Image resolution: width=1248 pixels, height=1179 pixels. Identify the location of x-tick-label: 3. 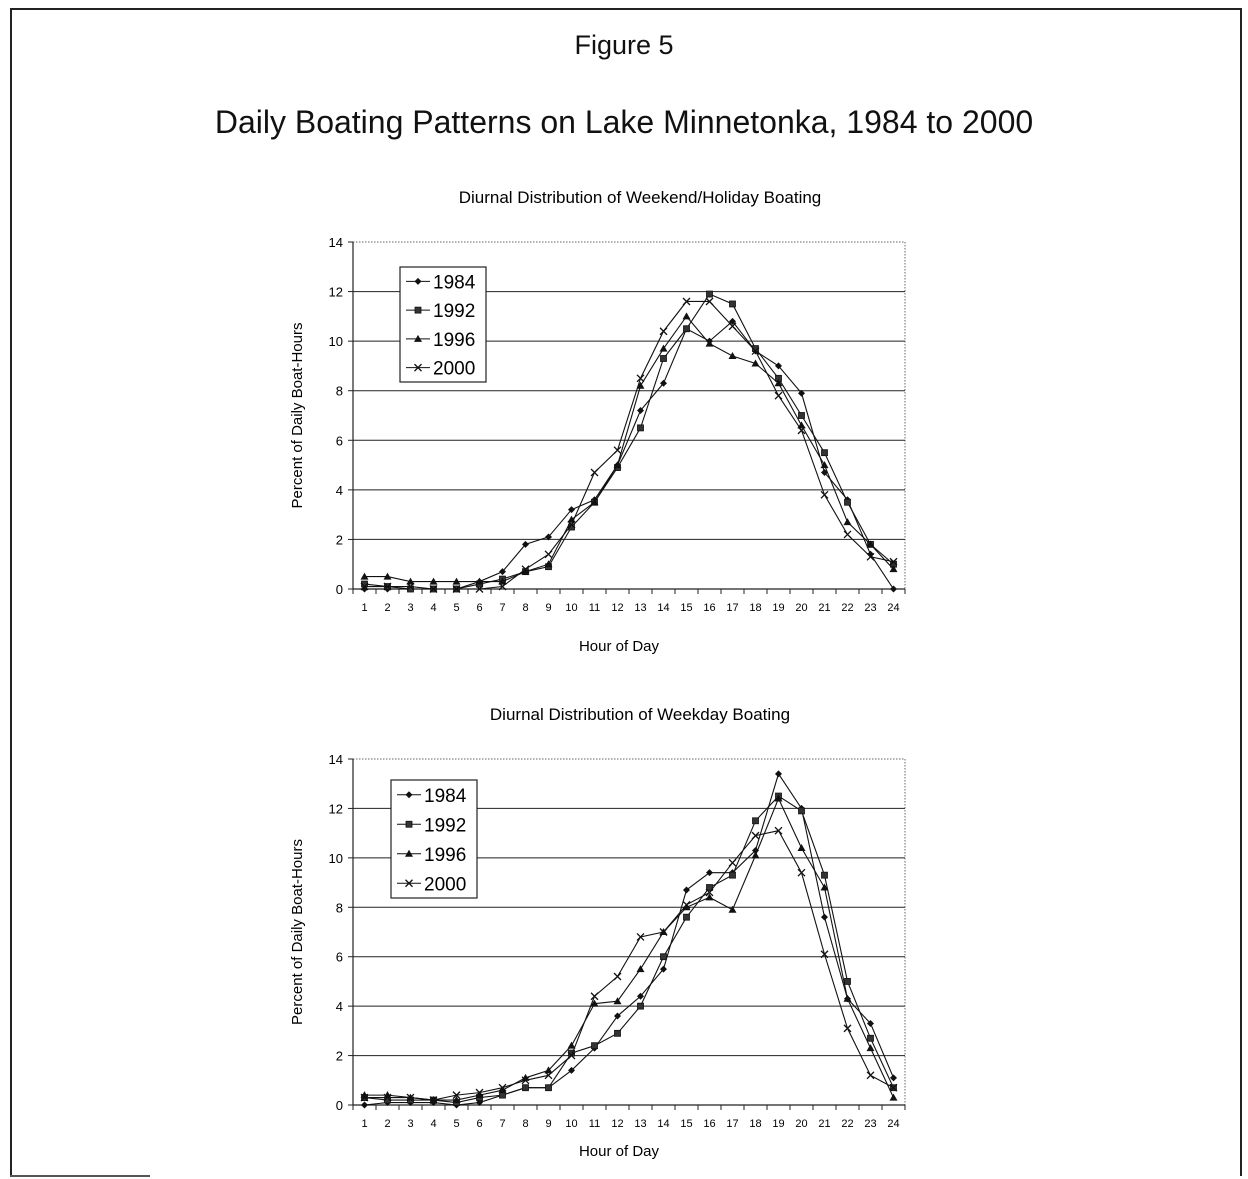
(410, 1124).